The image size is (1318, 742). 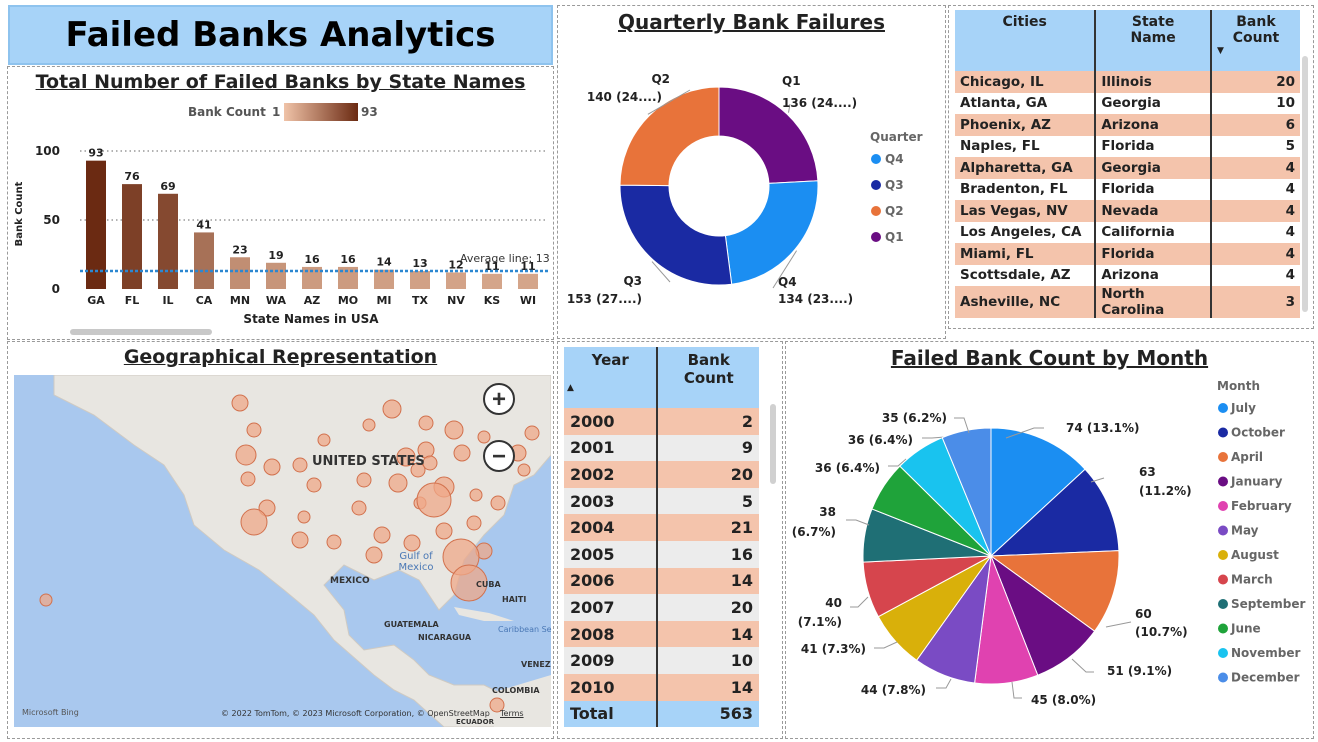 What do you see at coordinates (456, 300) in the screenshot?
I see `bar-x-tick-label: NV` at bounding box center [456, 300].